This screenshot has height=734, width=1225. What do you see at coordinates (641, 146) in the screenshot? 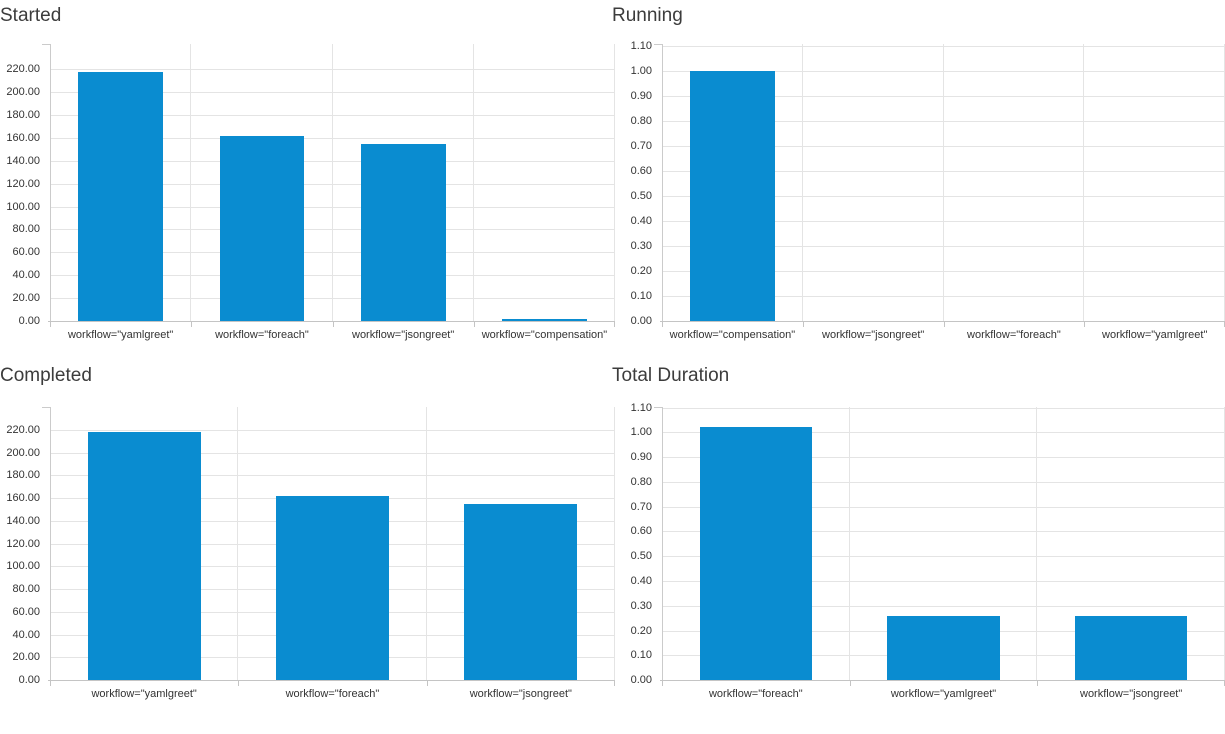
I see `y-axis-tick-label: 0.70` at bounding box center [641, 146].